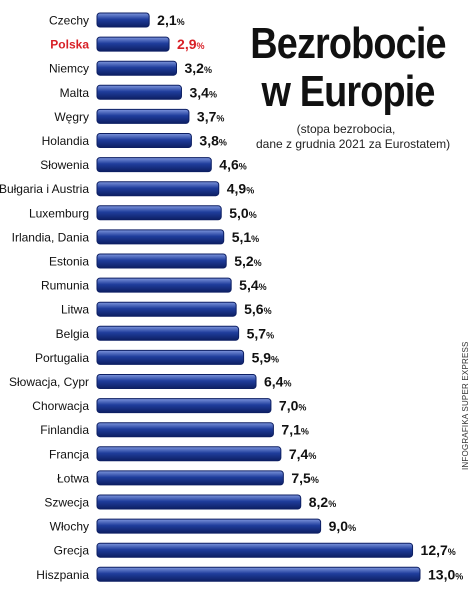 The height and width of the screenshot is (596, 474). Describe the element at coordinates (49, 382) in the screenshot. I see `category-label: Słowacja, Cypr` at that location.